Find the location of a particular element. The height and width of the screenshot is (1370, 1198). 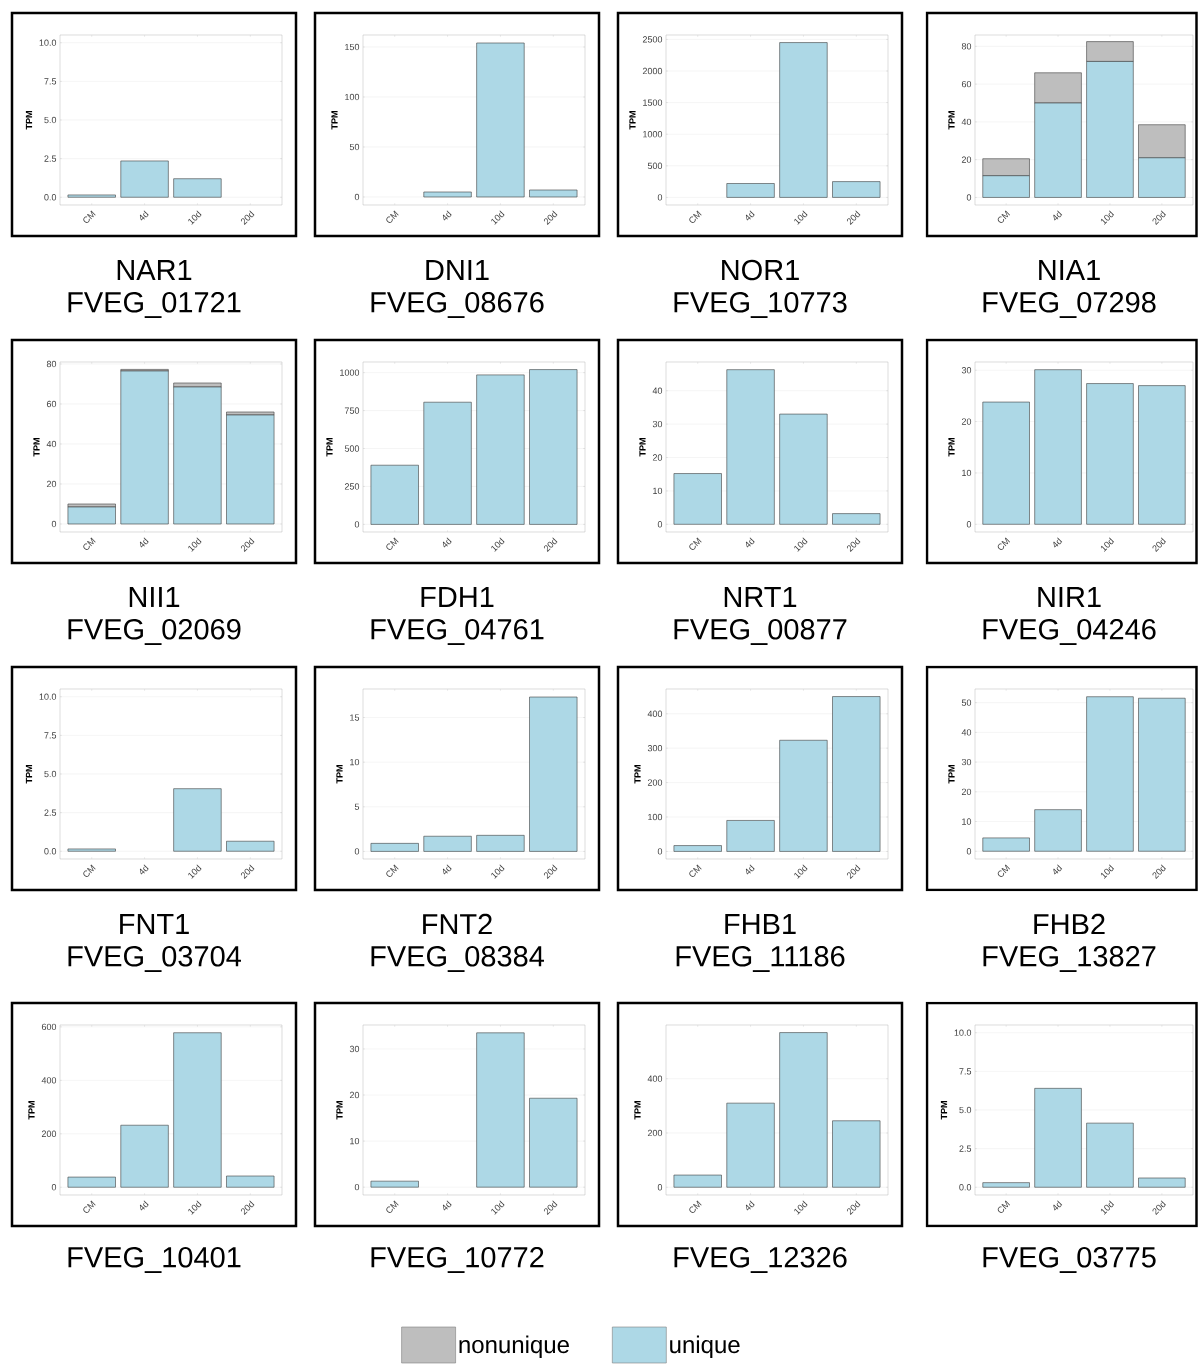

text: FHB1 is located at coordinates (760, 924).